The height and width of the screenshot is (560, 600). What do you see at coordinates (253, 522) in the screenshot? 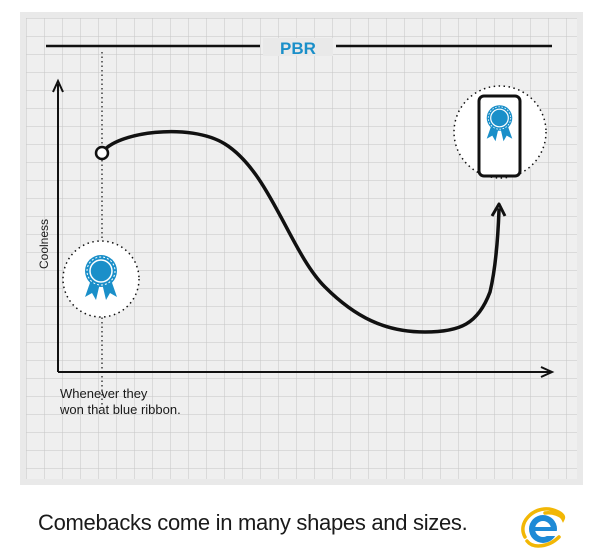
I see `caption: Comebacks come in many shapes and sizes.` at bounding box center [253, 522].